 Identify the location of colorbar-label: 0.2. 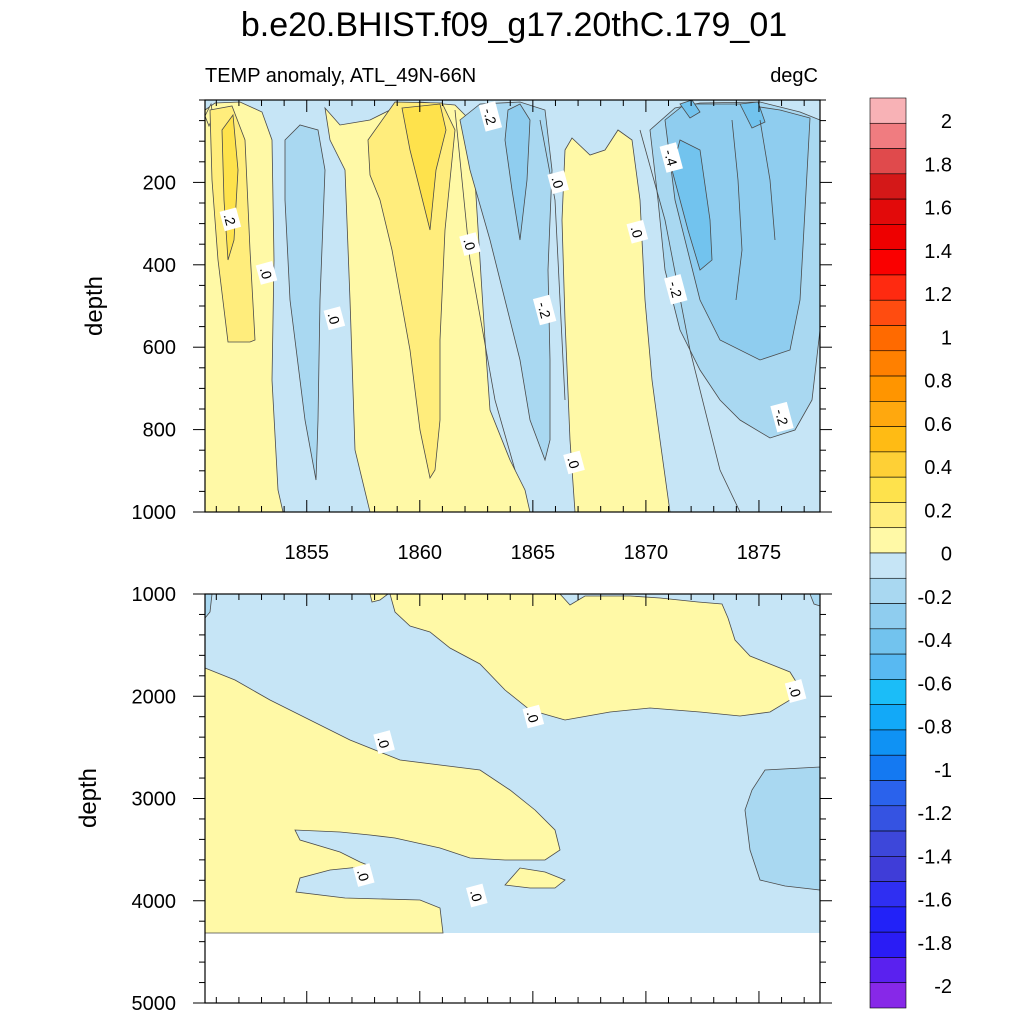
(938, 511).